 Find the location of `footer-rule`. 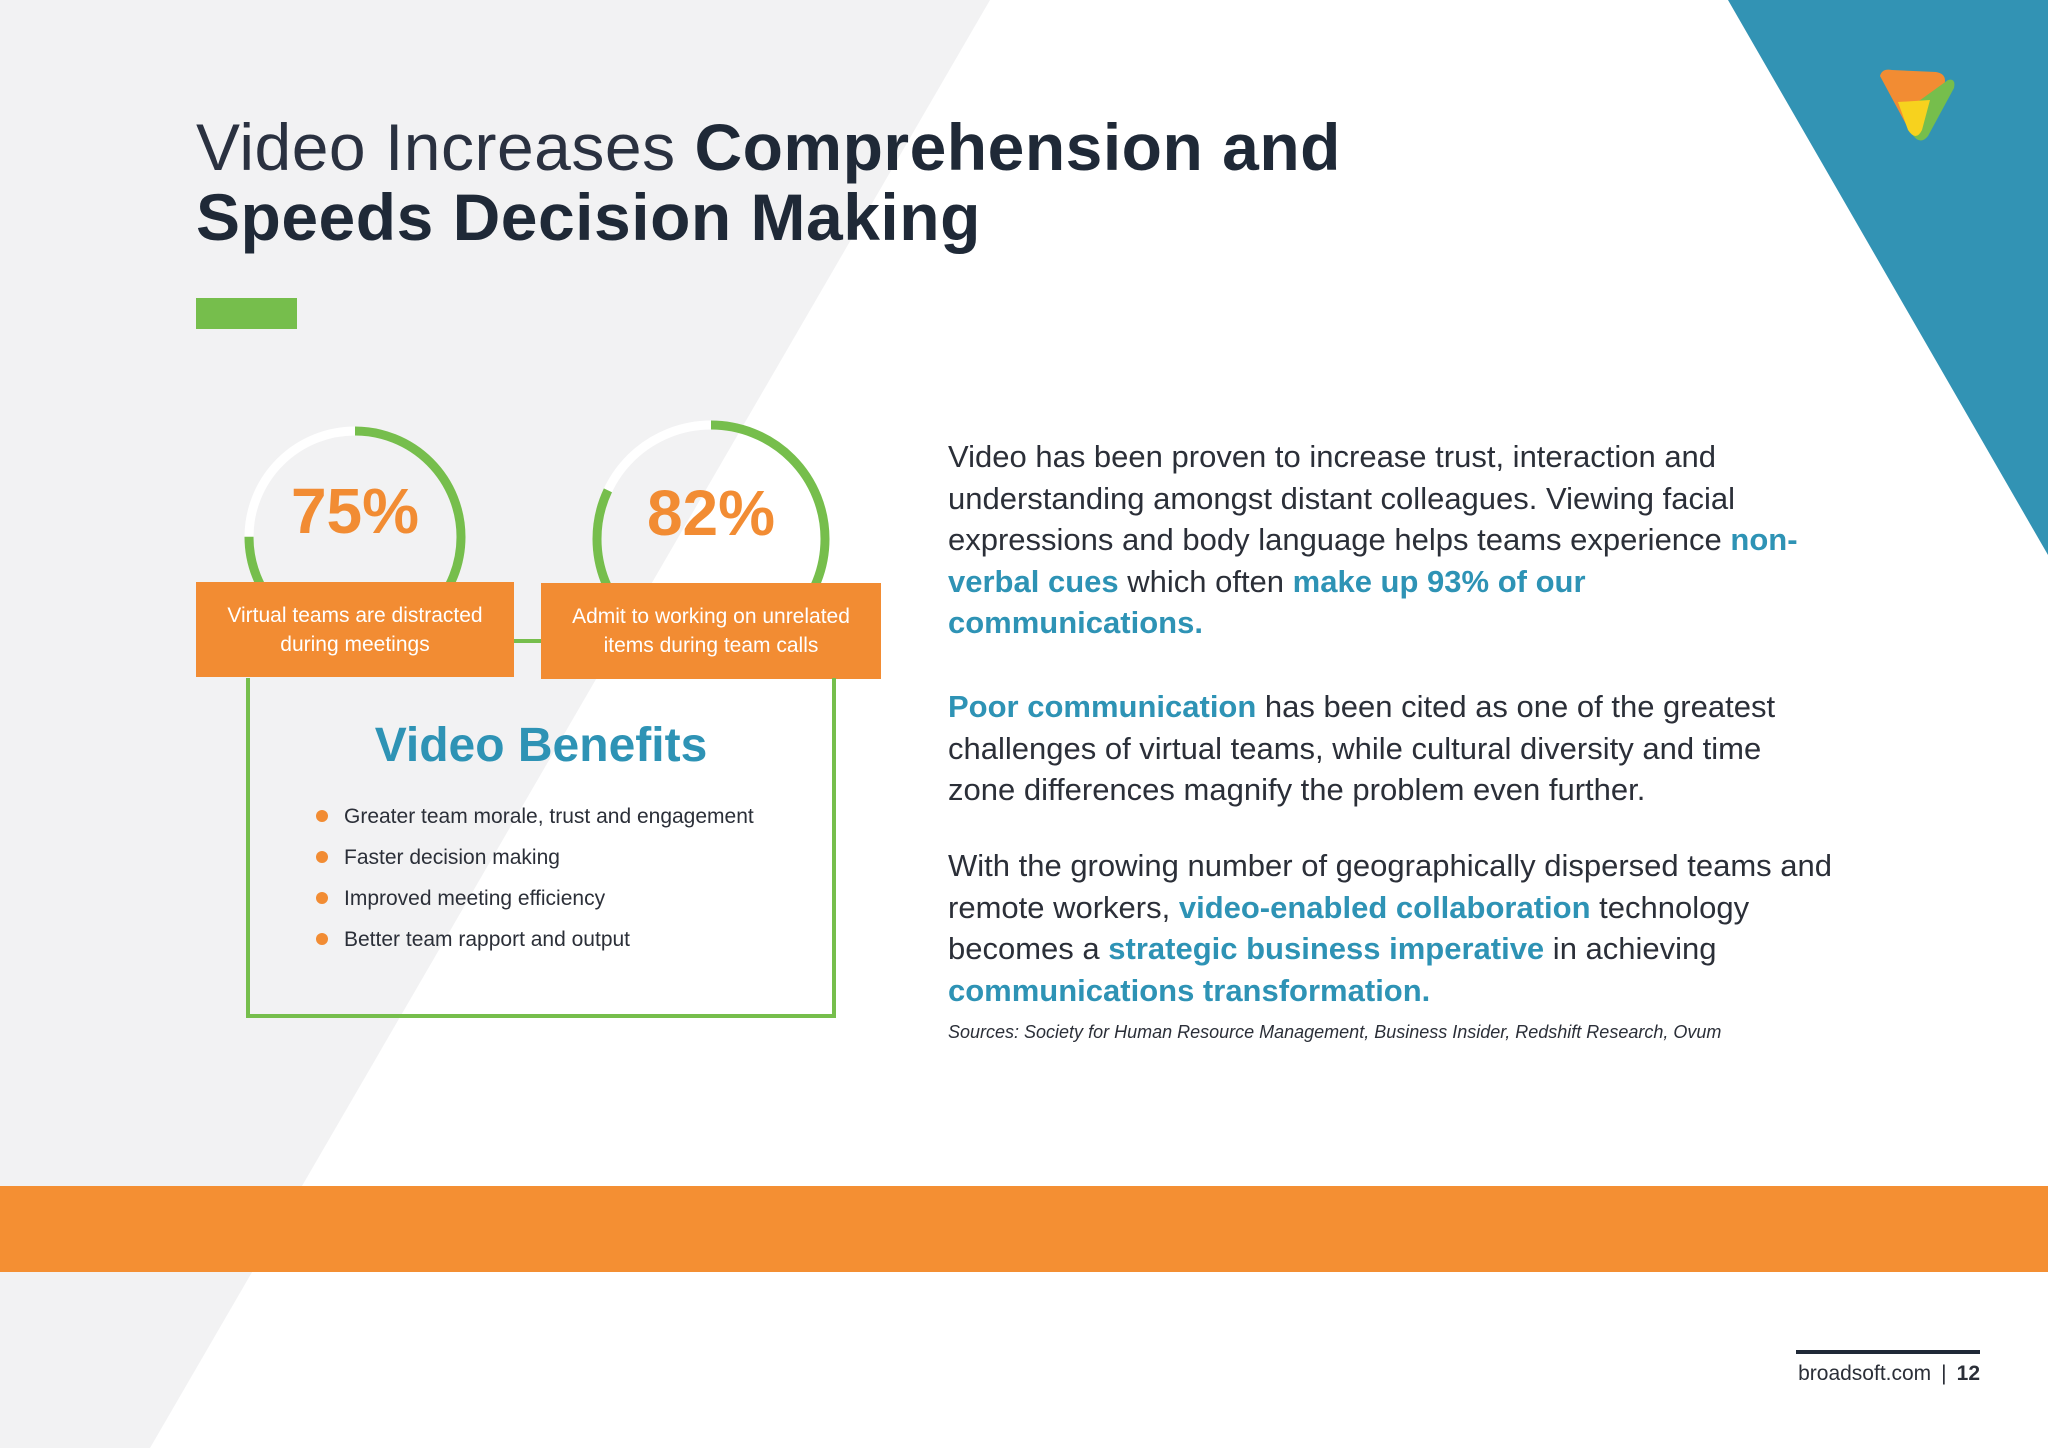

footer-rule is located at coordinates (1888, 1352).